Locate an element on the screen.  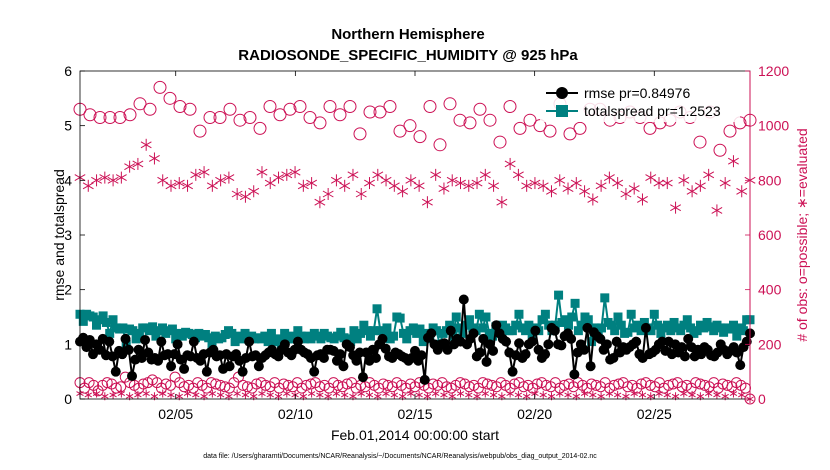
x-tick-label: 02/15 is located at coordinates (414, 414).